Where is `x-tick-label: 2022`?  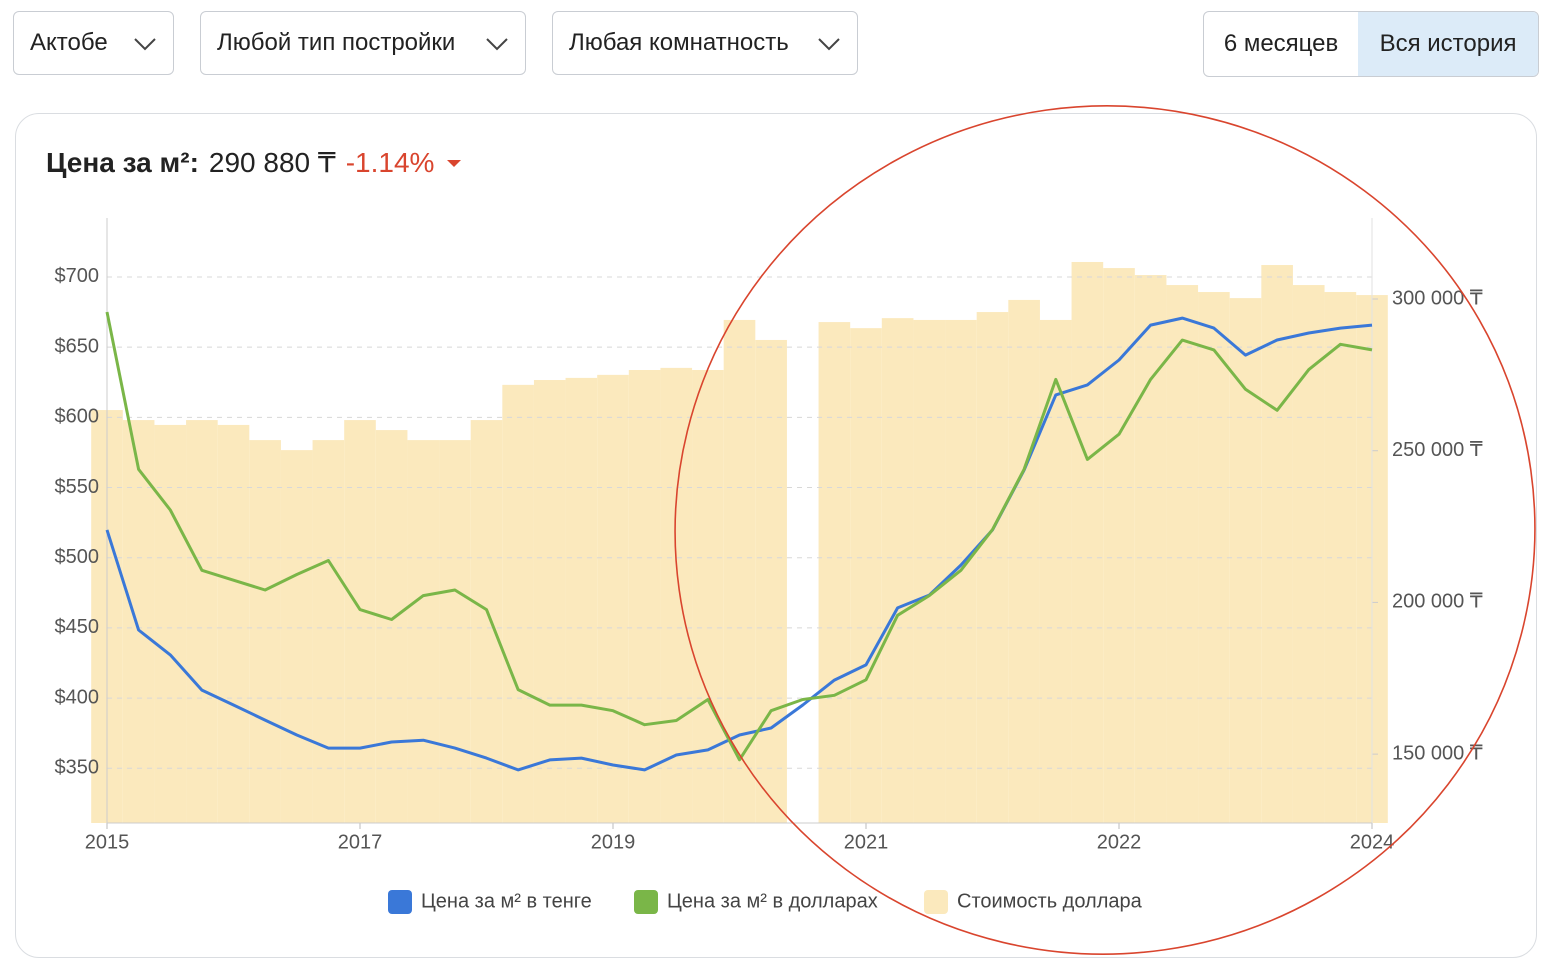
x-tick-label: 2022 is located at coordinates (1119, 842).